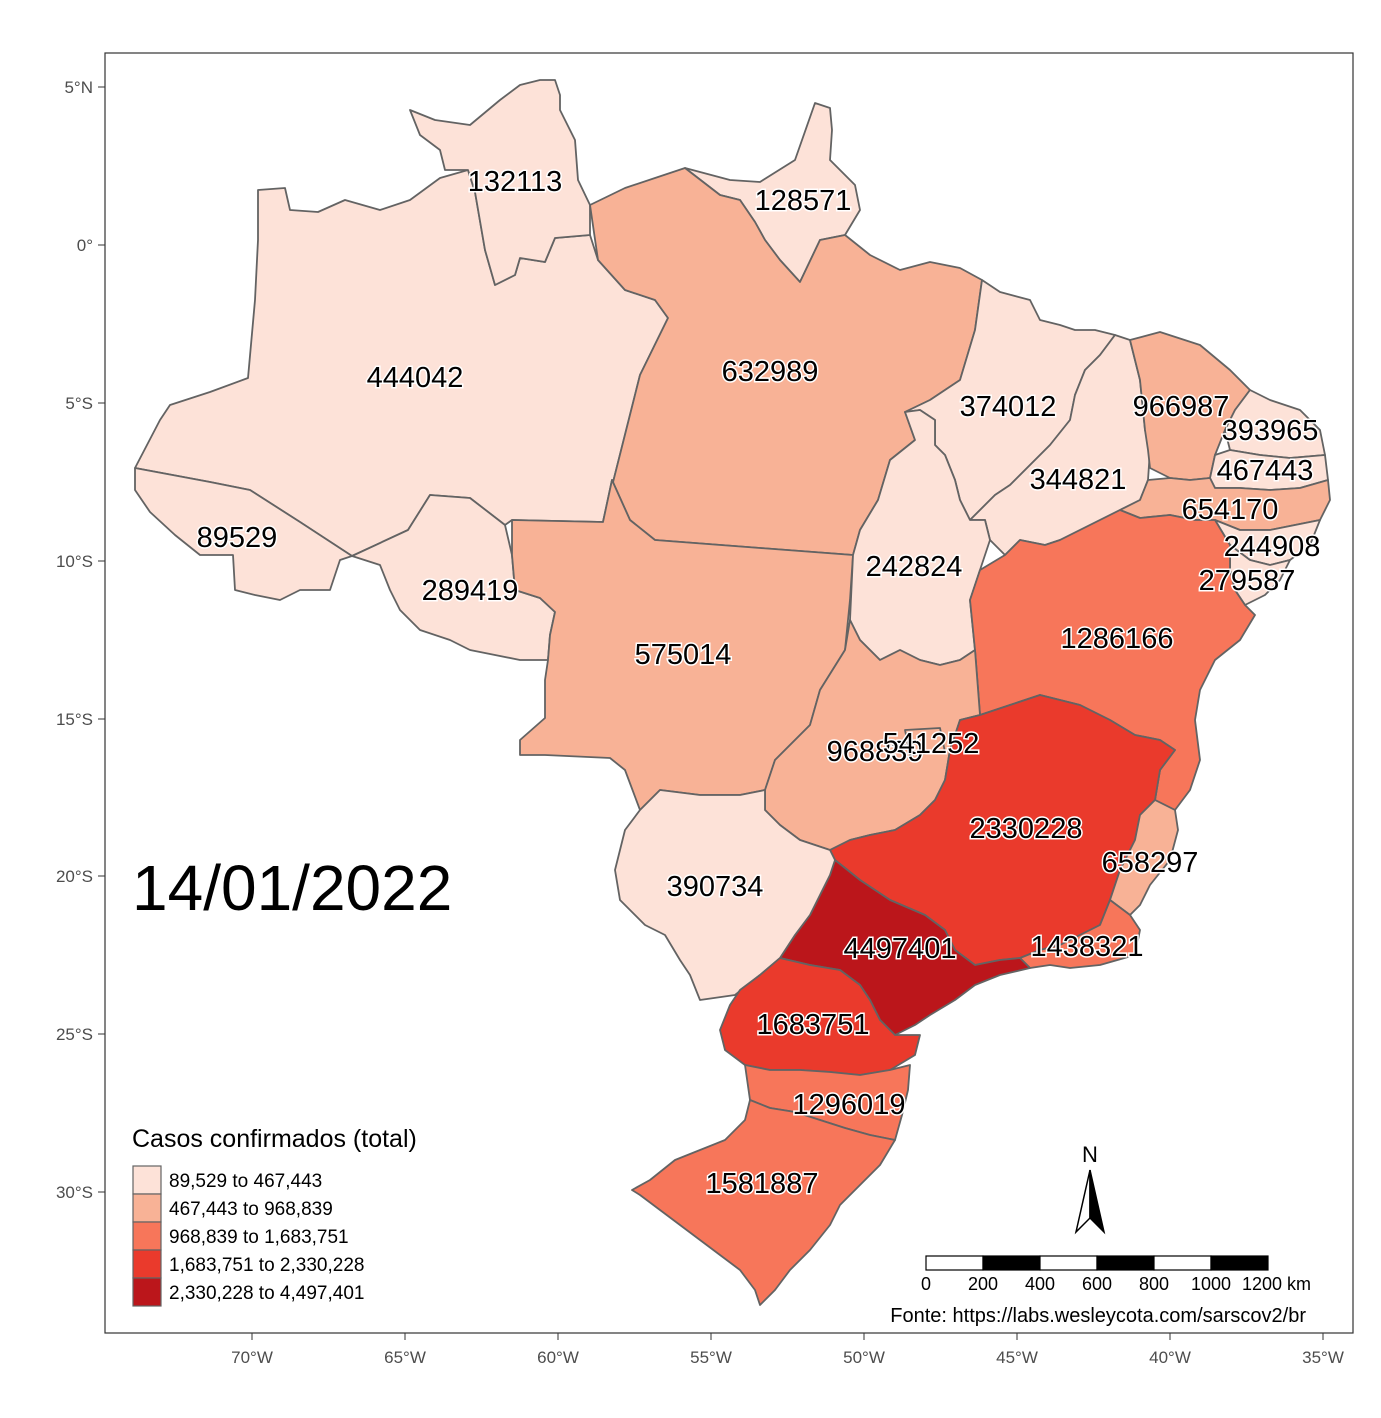  Describe the element at coordinates (1087, 947) in the screenshot. I see `value-label-rj: 1438321` at that location.